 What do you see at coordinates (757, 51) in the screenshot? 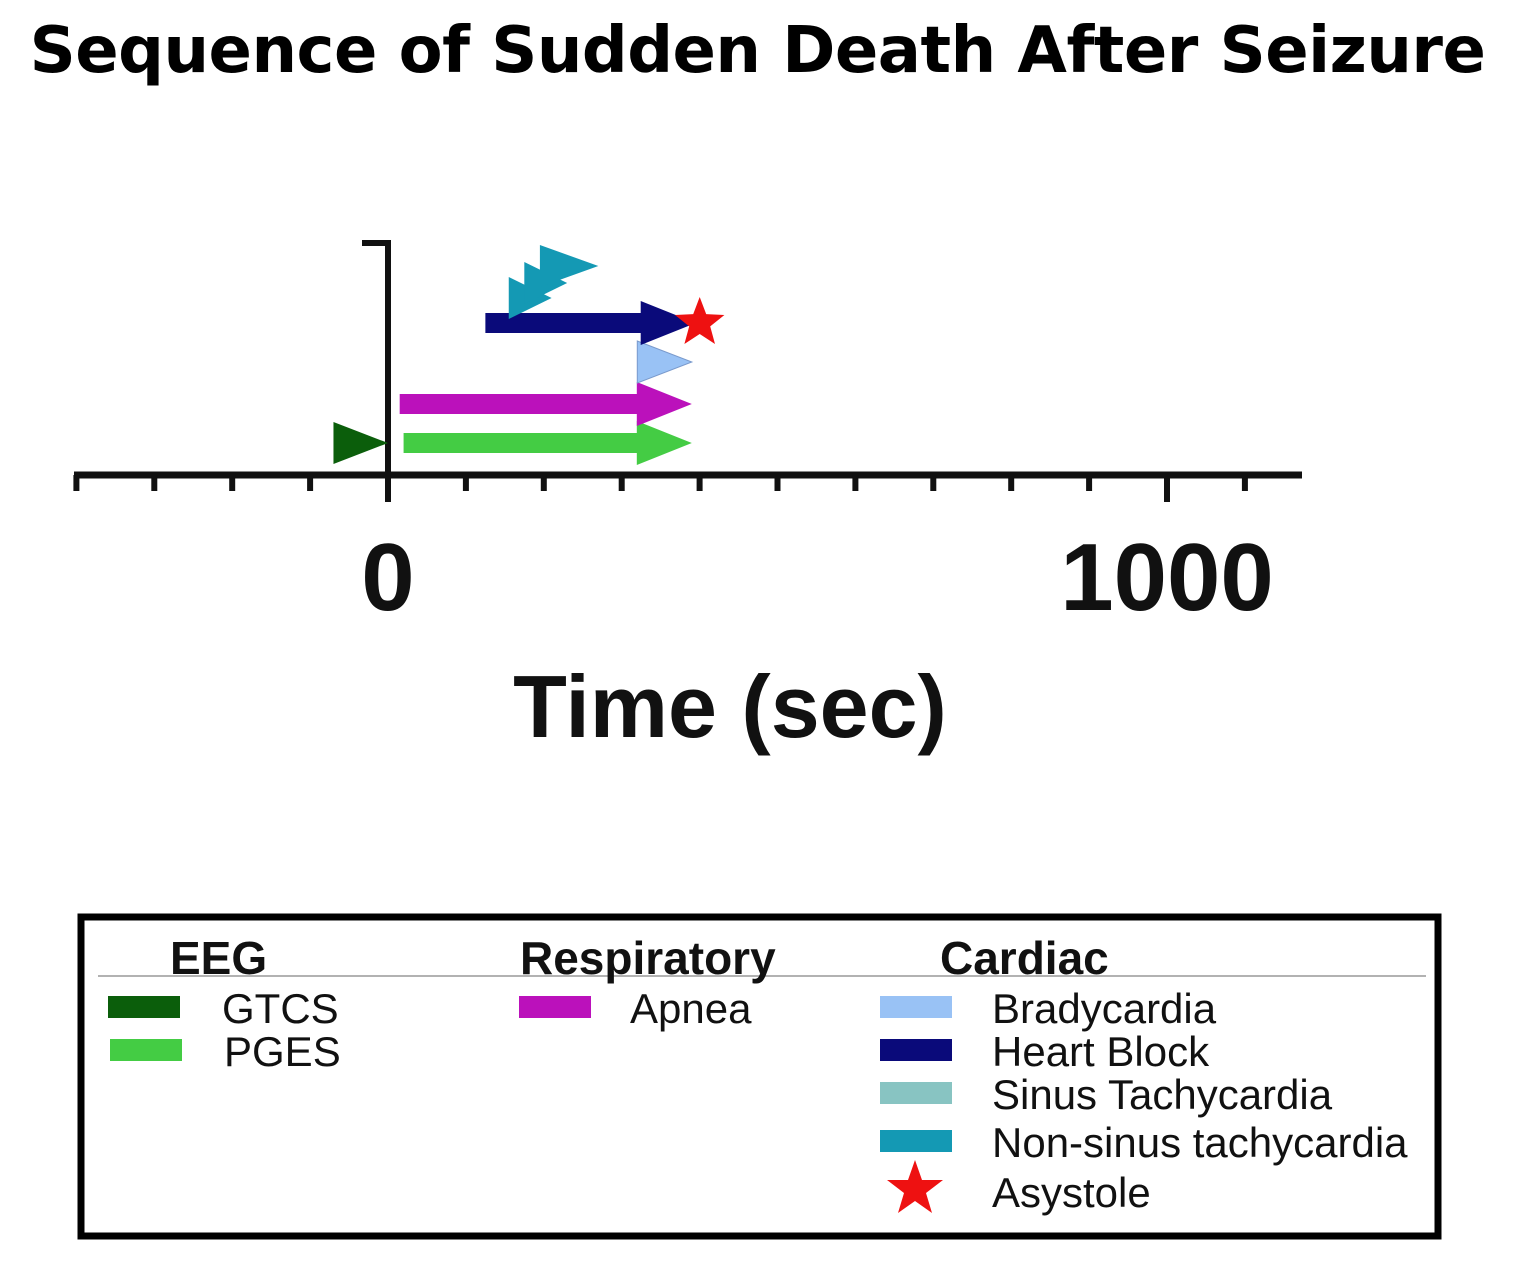
I see `chart-title: Sequence of Sudden Death After Seizure` at bounding box center [757, 51].